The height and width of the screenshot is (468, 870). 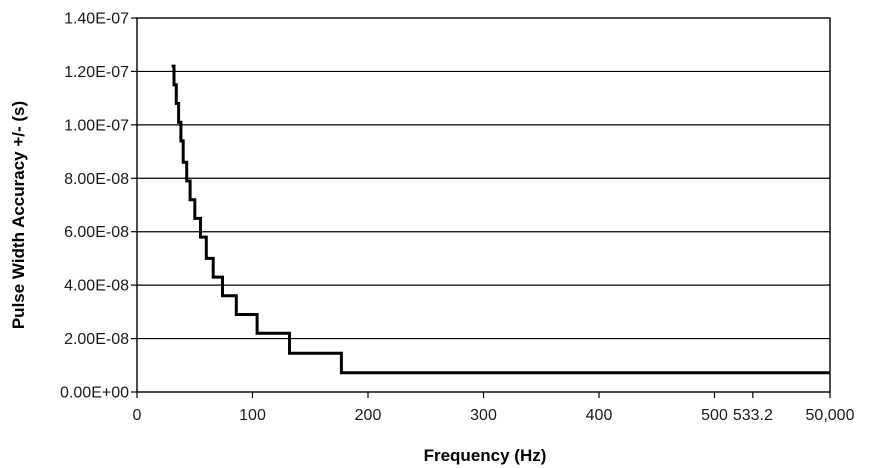 I want to click on x-tick-label: 400, so click(x=599, y=415).